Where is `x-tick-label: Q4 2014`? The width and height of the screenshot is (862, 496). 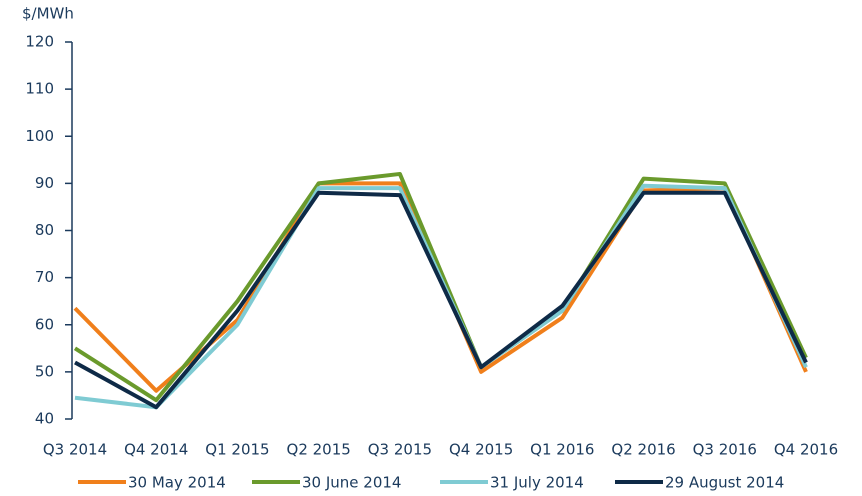
x-tick-label: Q4 2014 is located at coordinates (156, 450).